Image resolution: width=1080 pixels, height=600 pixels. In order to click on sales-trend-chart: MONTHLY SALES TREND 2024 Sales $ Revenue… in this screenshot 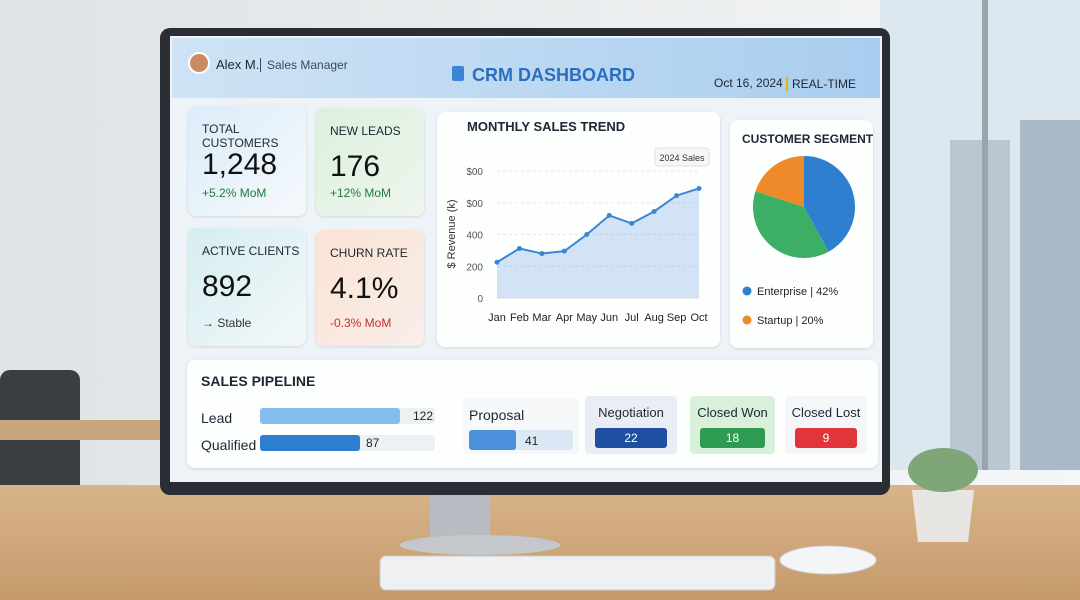, I will do `click(578, 229)`.